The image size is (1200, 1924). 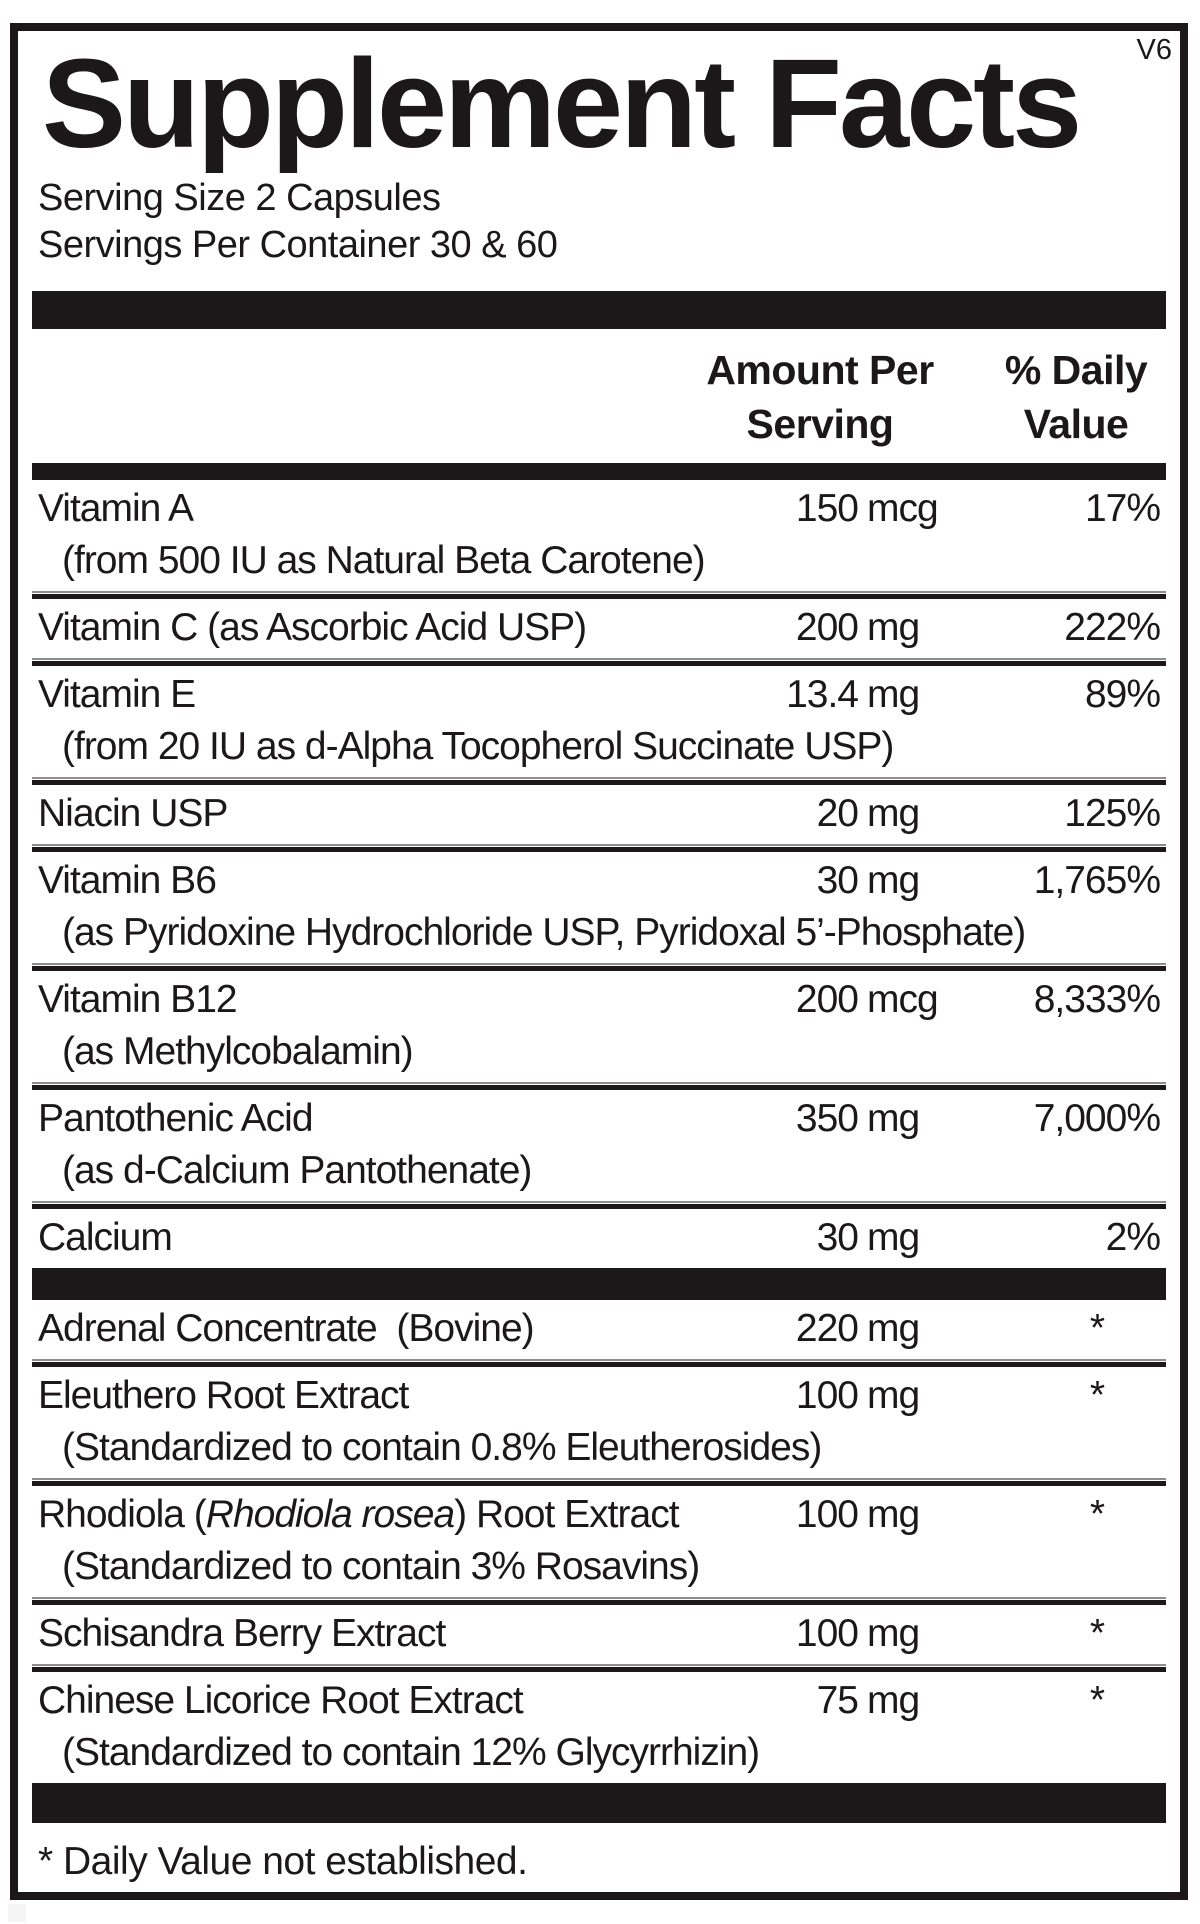 What do you see at coordinates (286, 1328) in the screenshot?
I see `ingredient-name: Adrenal Concentrate (Bovine)` at bounding box center [286, 1328].